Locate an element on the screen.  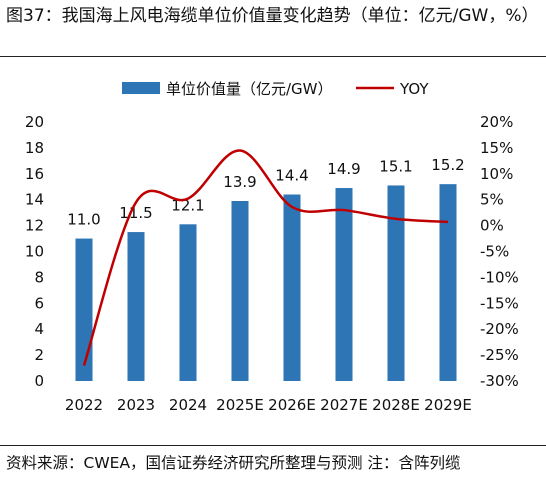
bar-data-label: 15.2 is located at coordinates (447, 165).